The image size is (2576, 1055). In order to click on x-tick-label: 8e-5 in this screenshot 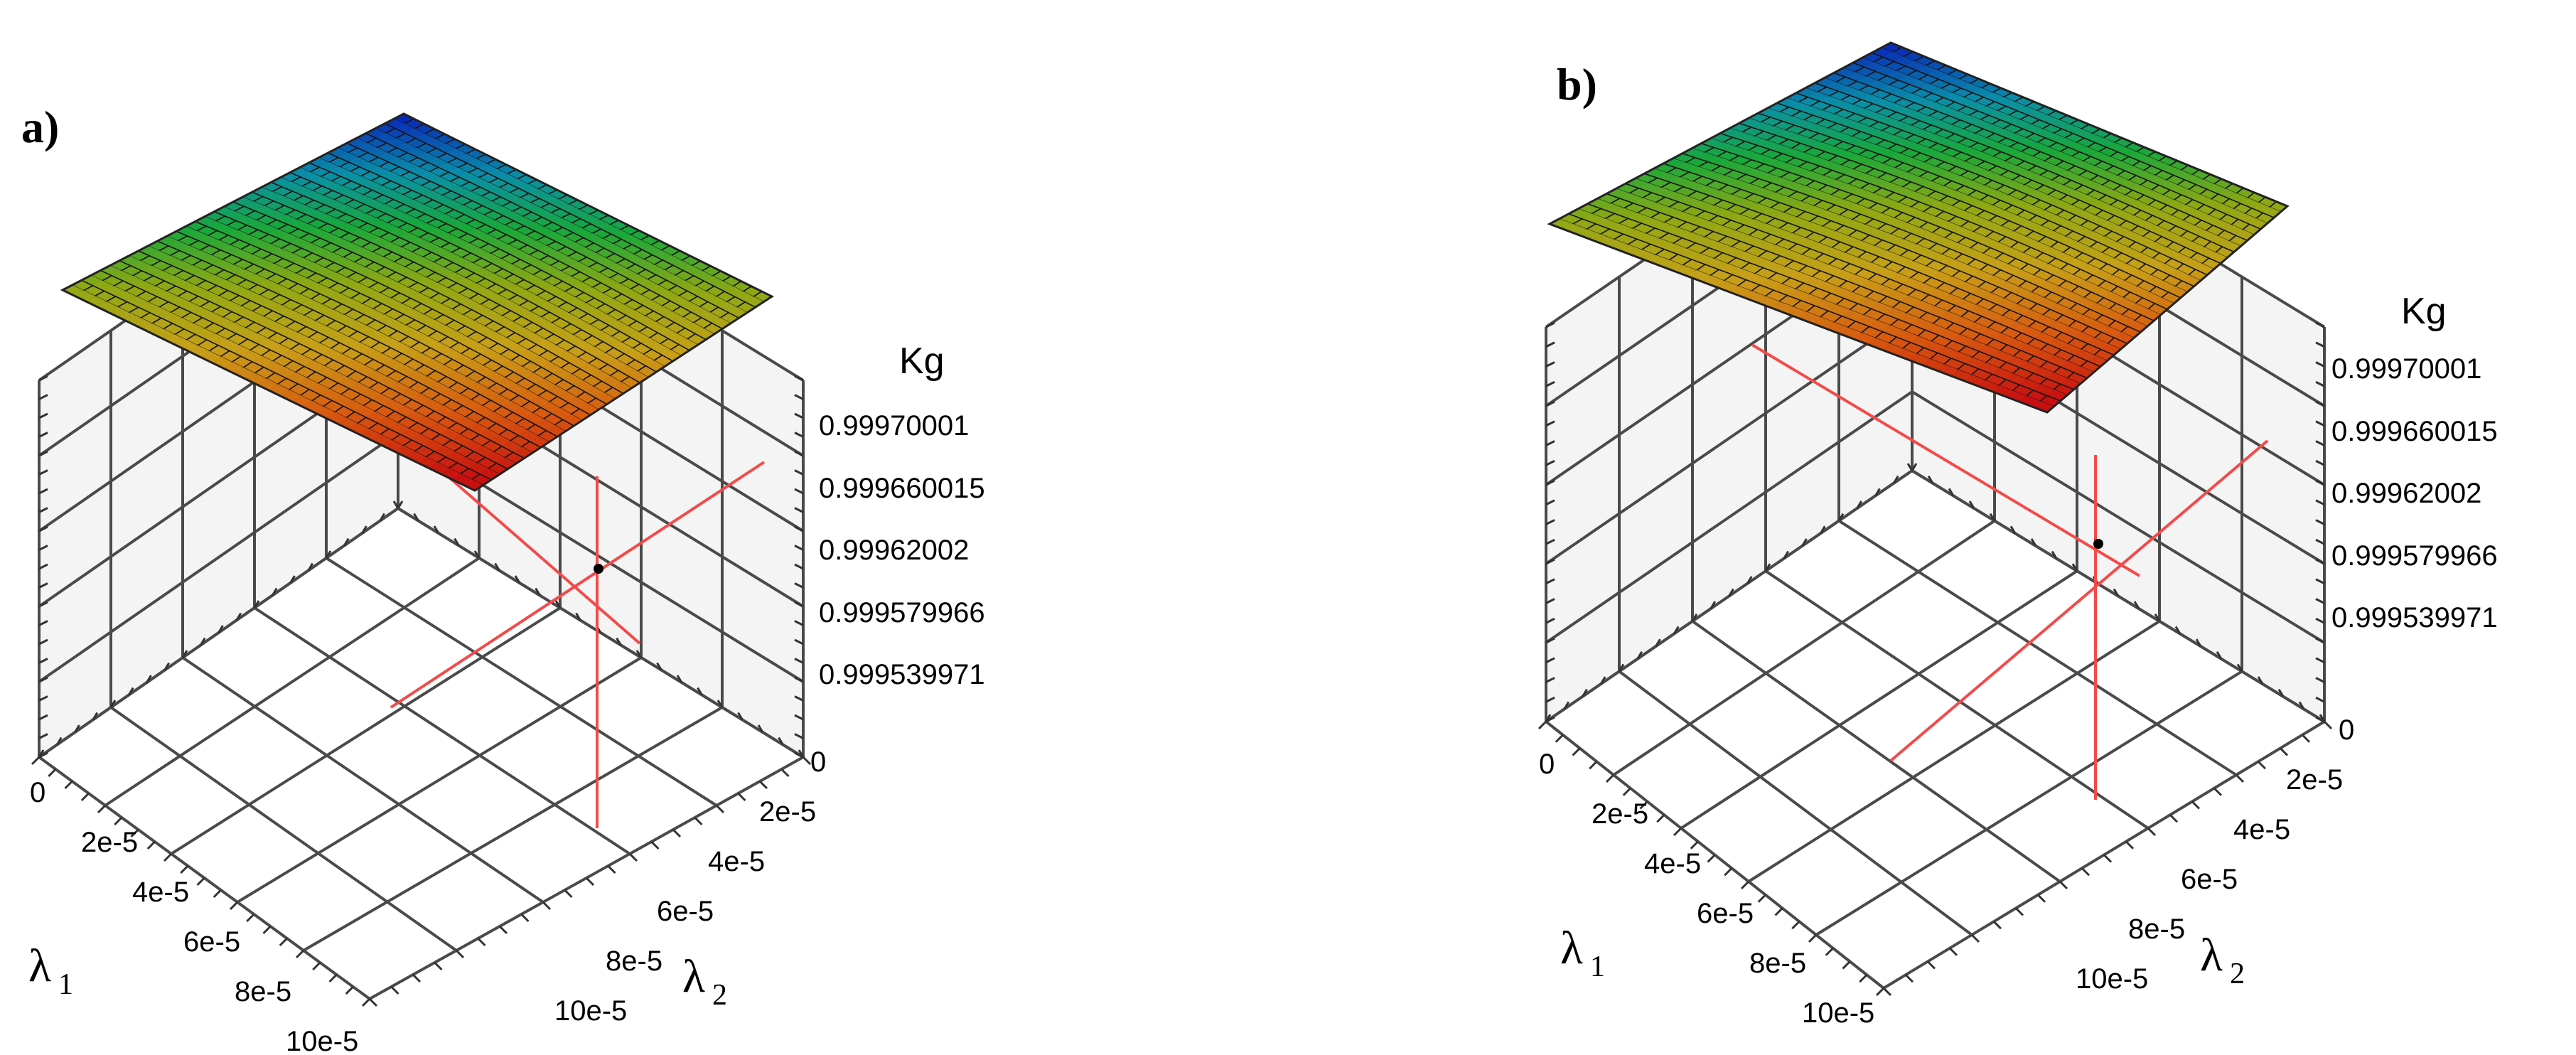, I will do `click(263, 991)`.